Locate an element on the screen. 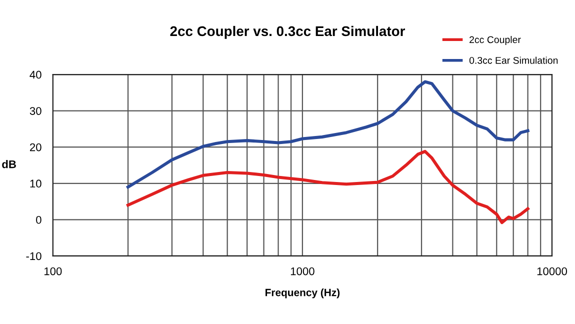 The width and height of the screenshot is (575, 324). x-tick-label: 10000 is located at coordinates (552, 271).